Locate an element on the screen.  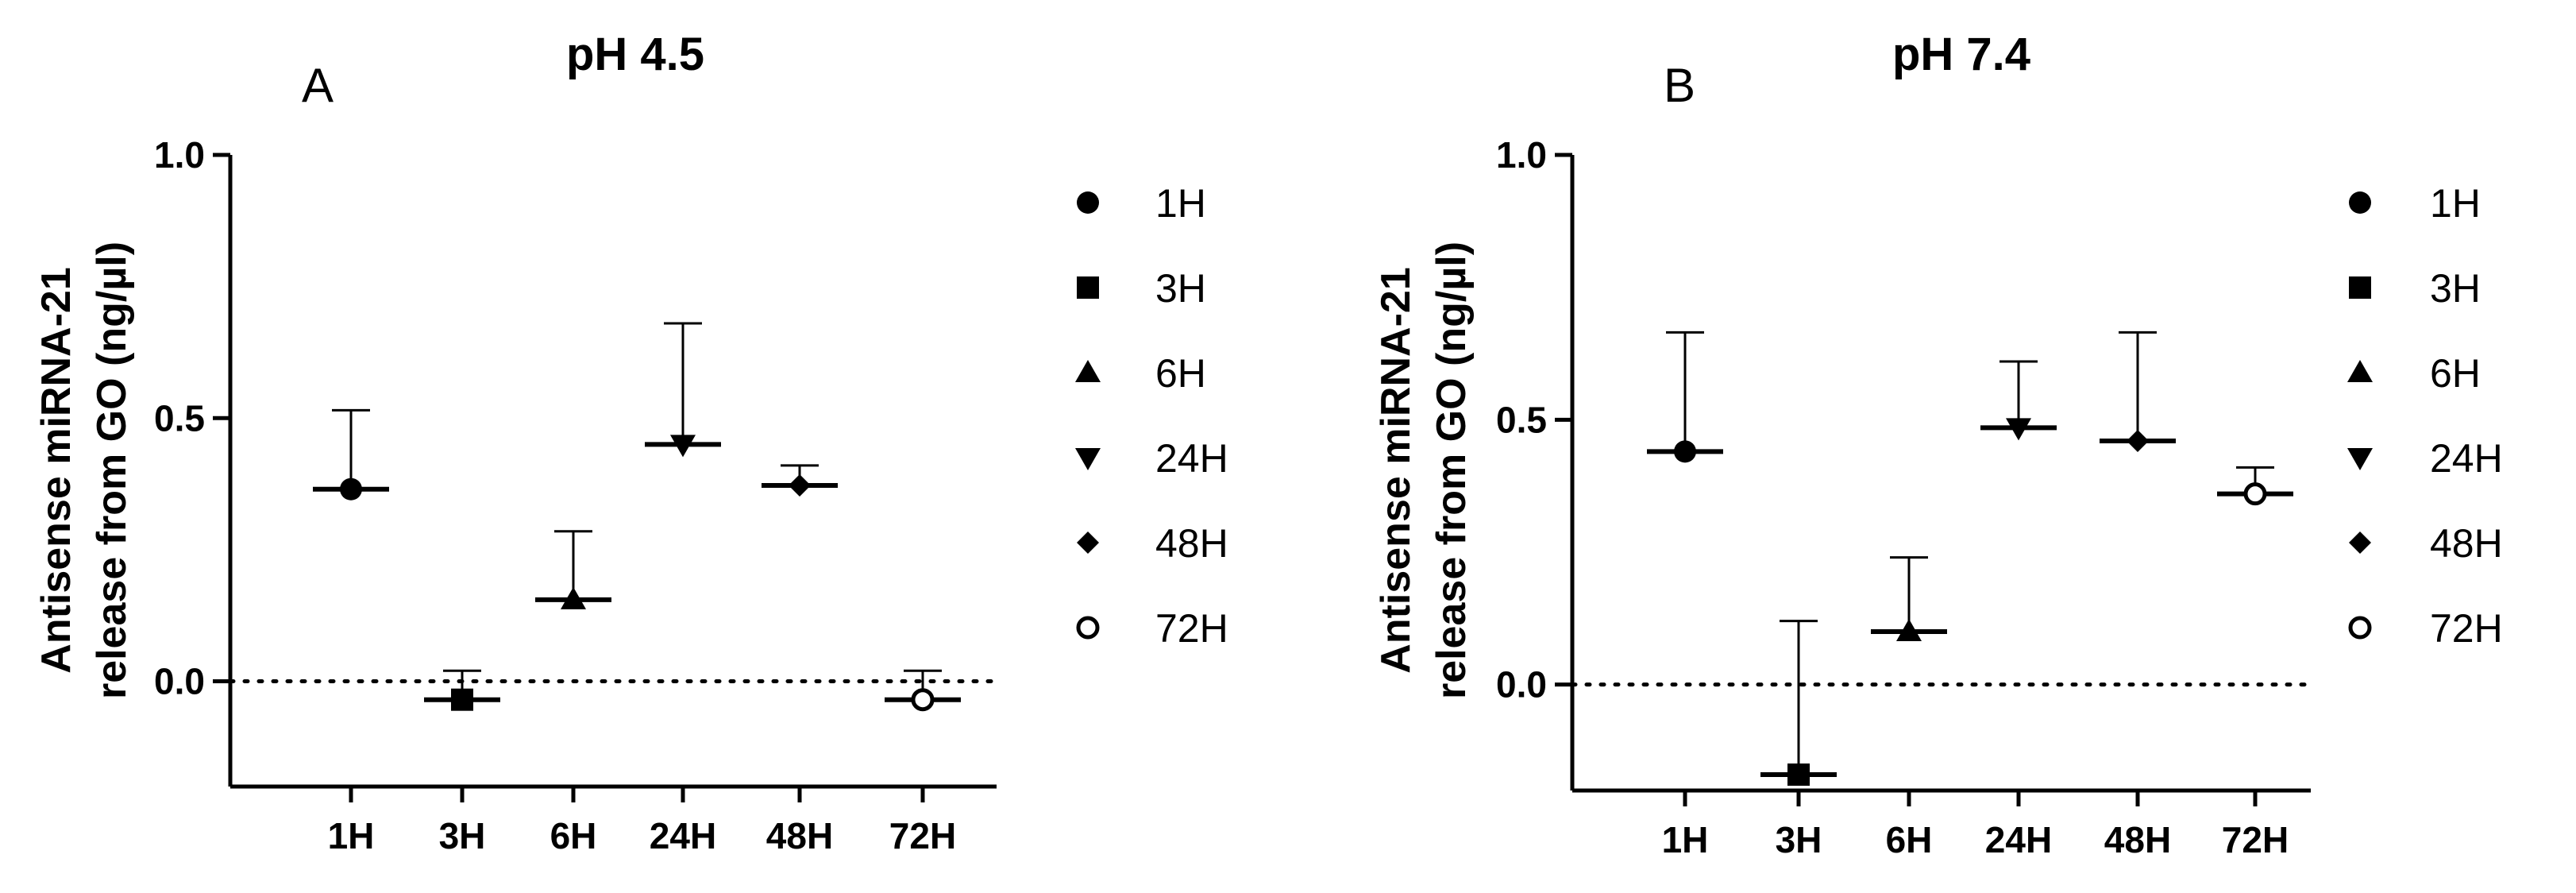
panel-letter: A is located at coordinates (318, 85).